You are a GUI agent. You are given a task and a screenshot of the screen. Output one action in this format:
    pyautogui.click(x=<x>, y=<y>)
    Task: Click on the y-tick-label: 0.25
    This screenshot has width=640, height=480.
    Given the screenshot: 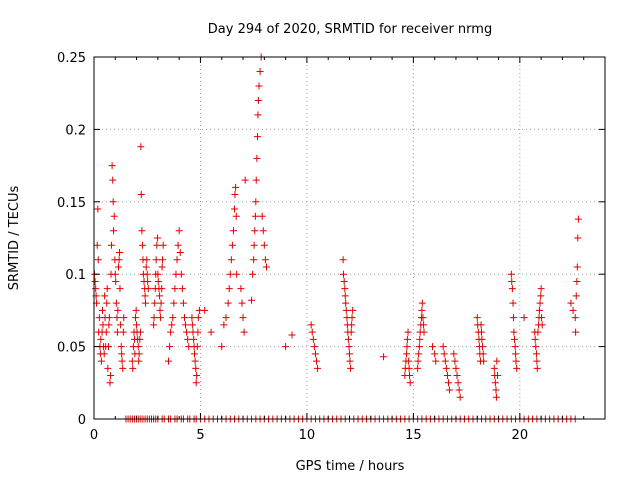 What is the action you would take?
    pyautogui.click(x=71, y=58)
    